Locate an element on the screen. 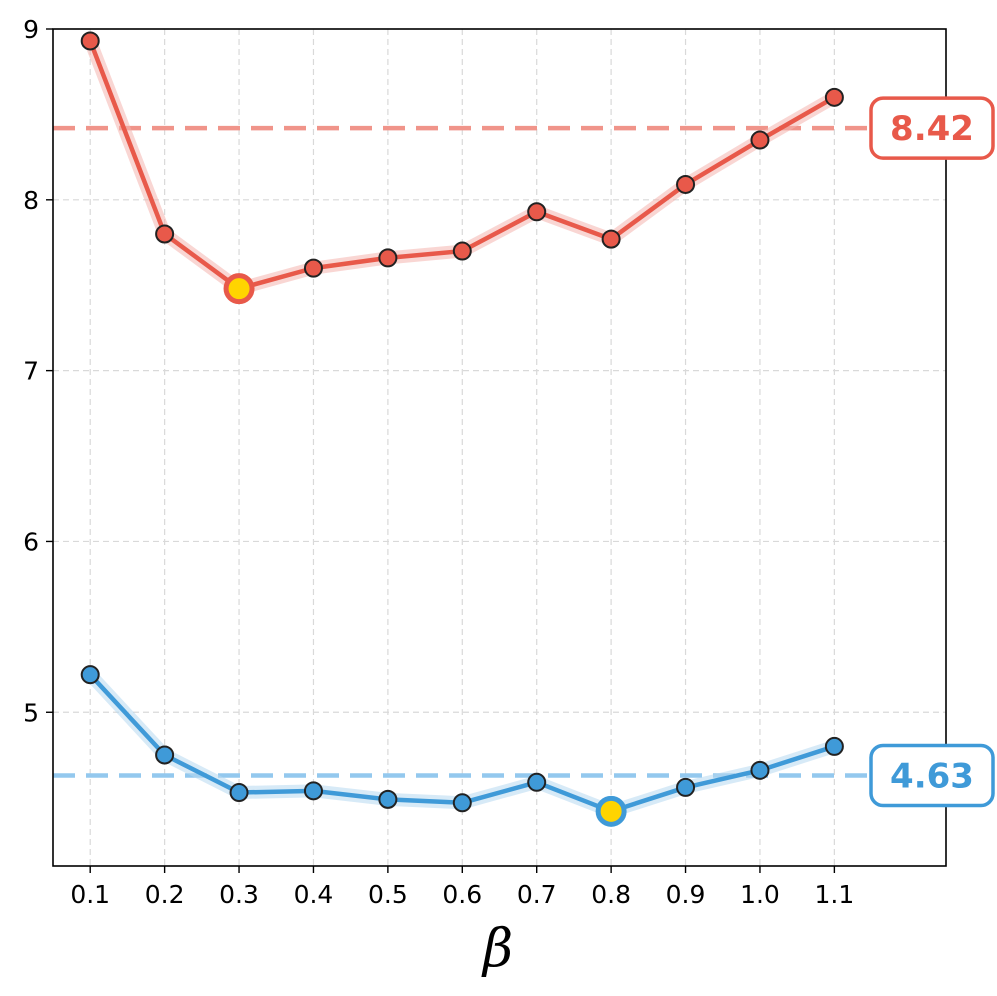  y-tick-label: 8 is located at coordinates (31, 200).